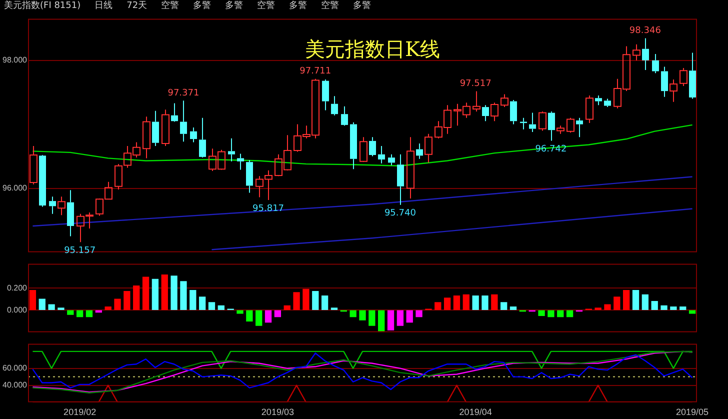 The height and width of the screenshot is (419, 728). What do you see at coordinates (692, 412) in the screenshot?
I see `x-tick-label: 2019/05` at bounding box center [692, 412].